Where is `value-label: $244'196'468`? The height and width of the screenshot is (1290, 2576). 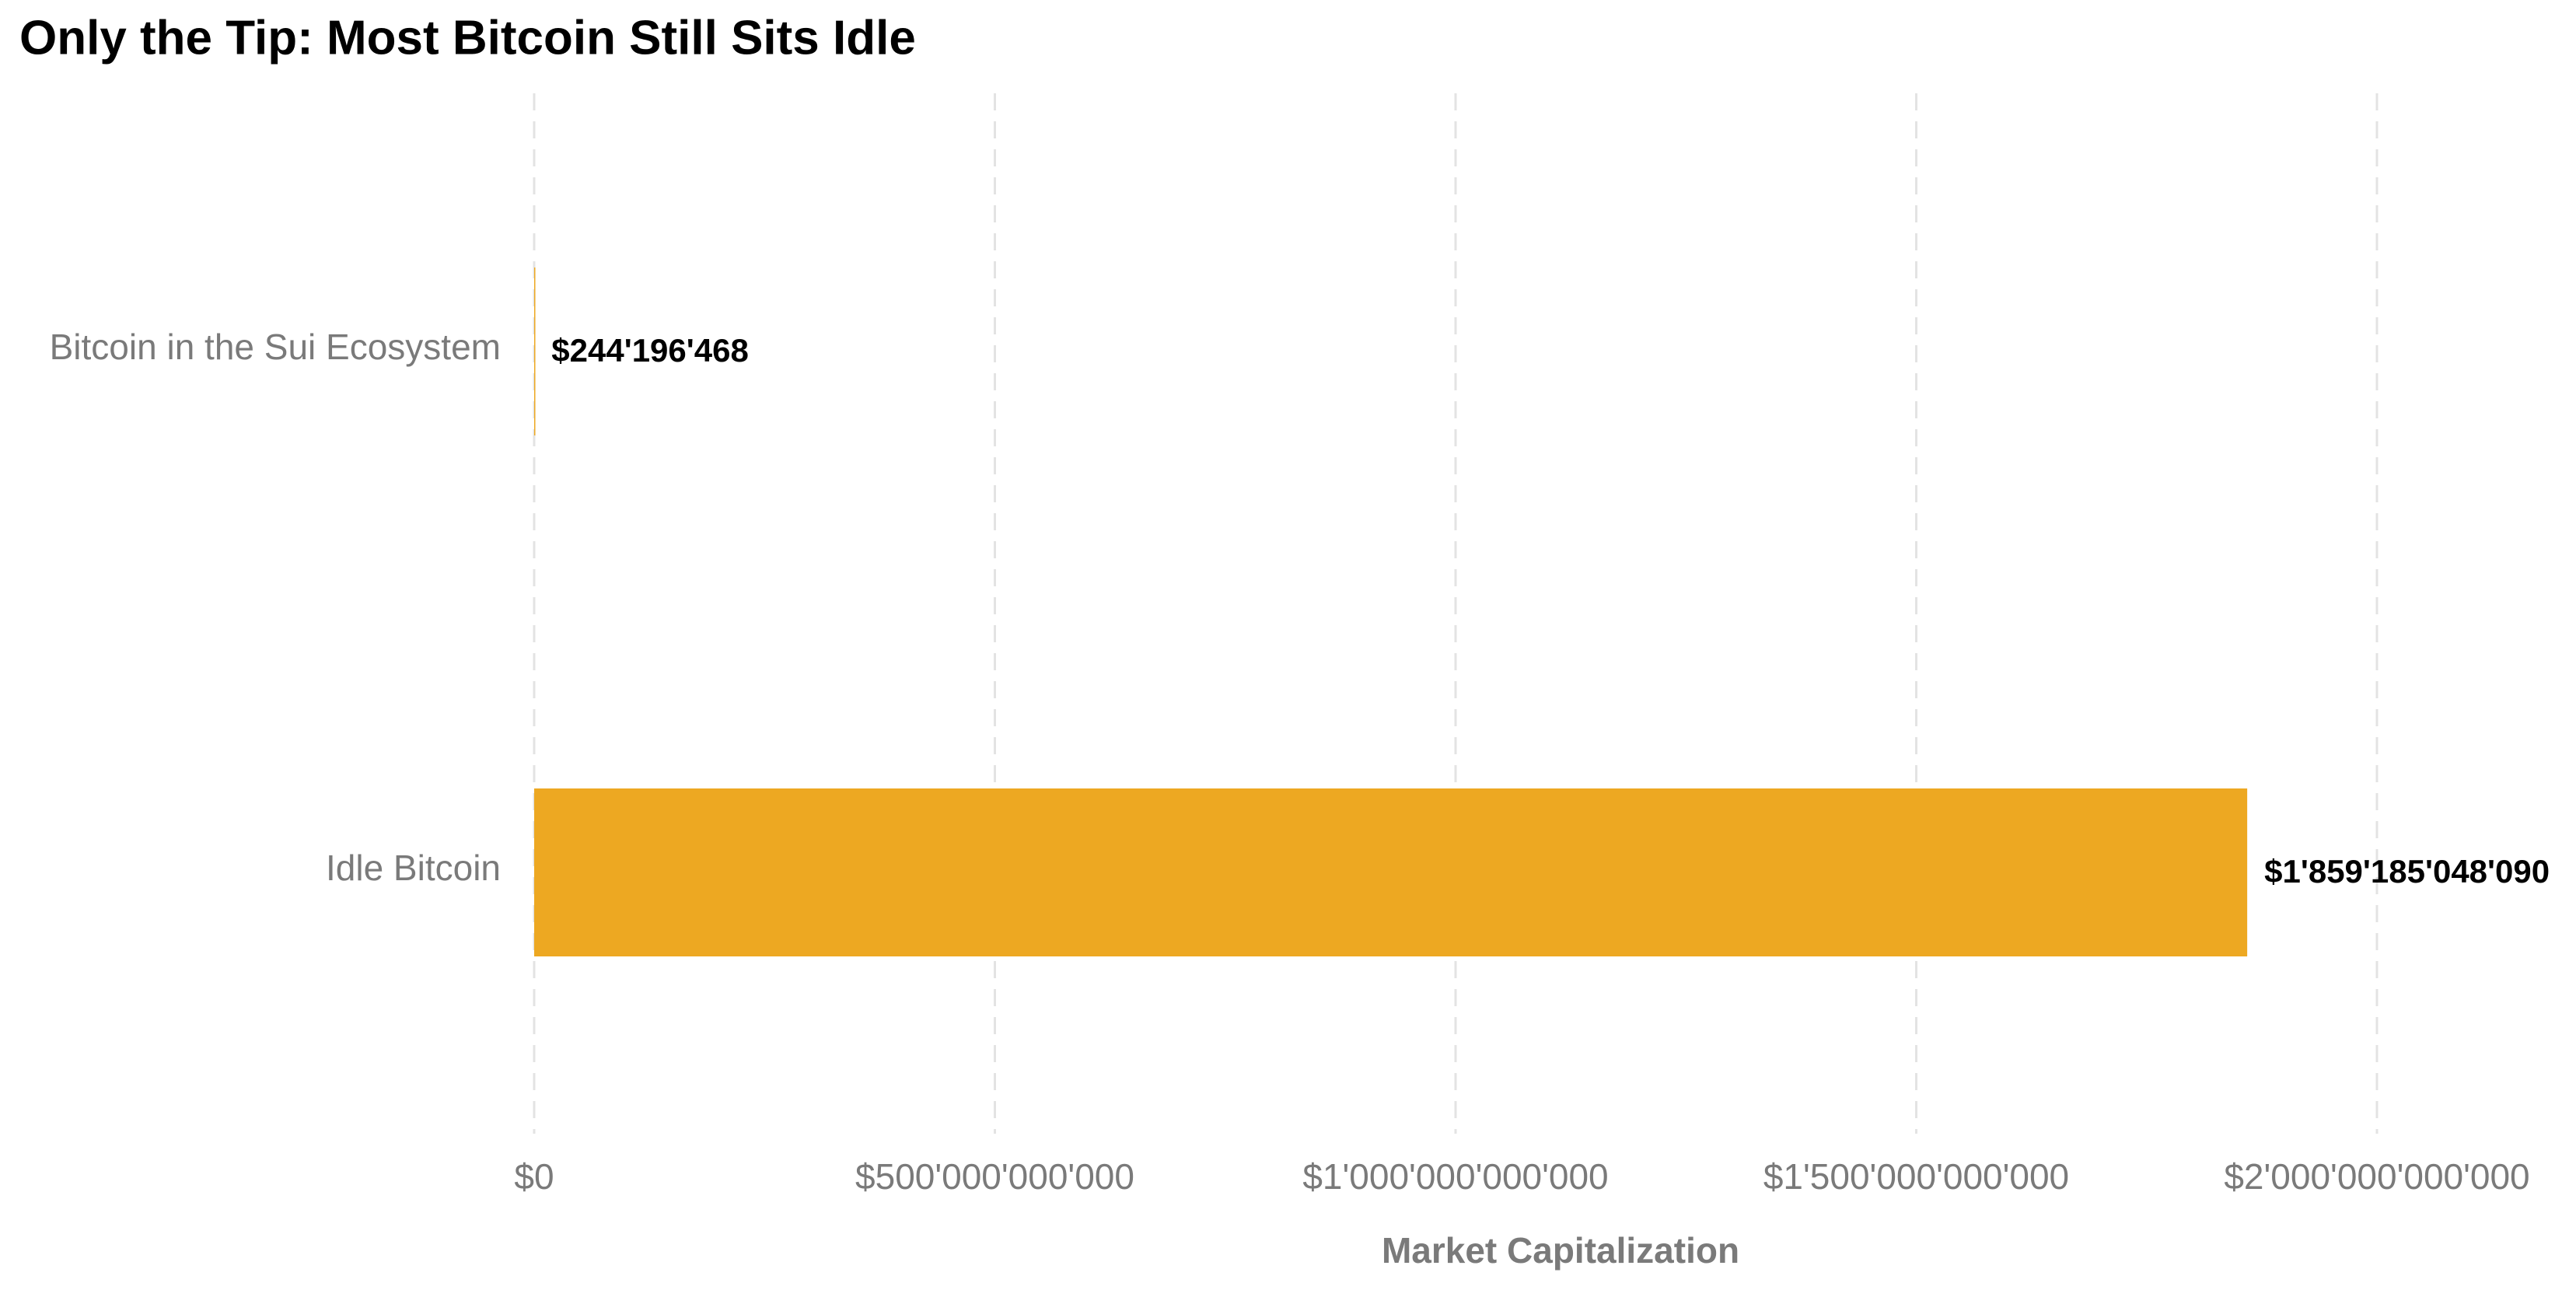 value-label: $244'196'468 is located at coordinates (650, 350).